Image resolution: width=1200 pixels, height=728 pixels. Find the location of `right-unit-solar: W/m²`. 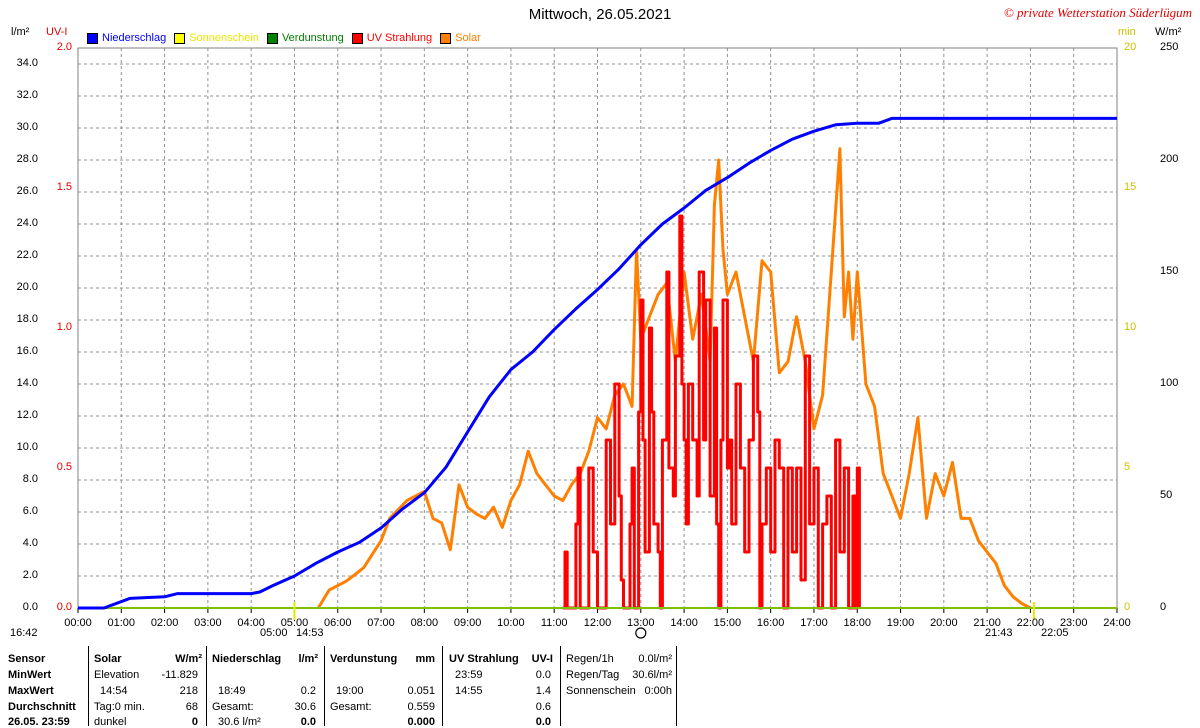

right-unit-solar: W/m² is located at coordinates (1168, 32).